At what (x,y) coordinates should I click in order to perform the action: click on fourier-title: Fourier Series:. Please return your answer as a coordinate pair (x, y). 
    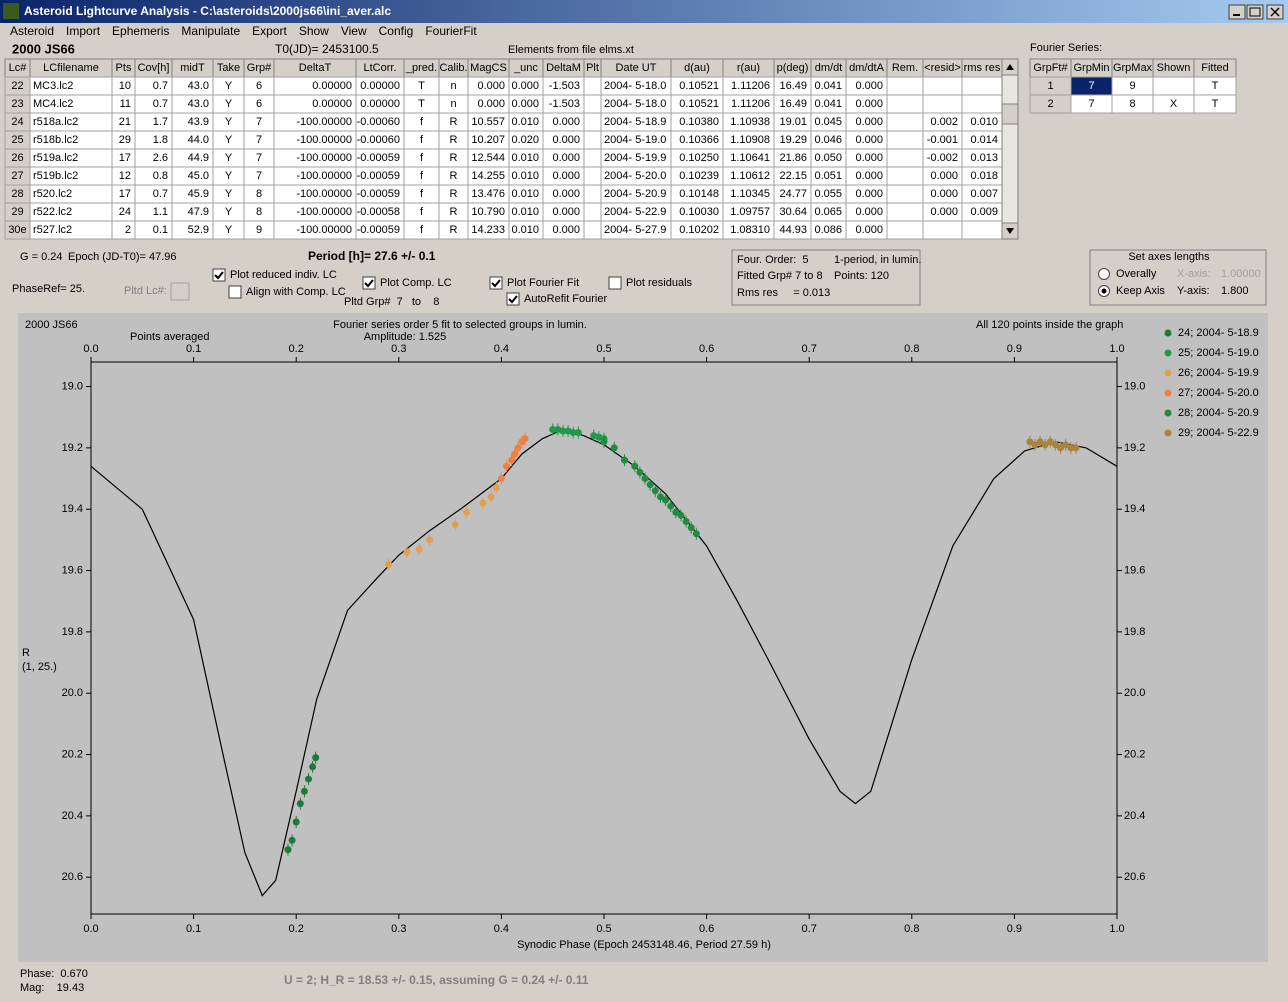
    Looking at the image, I should click on (1066, 48).